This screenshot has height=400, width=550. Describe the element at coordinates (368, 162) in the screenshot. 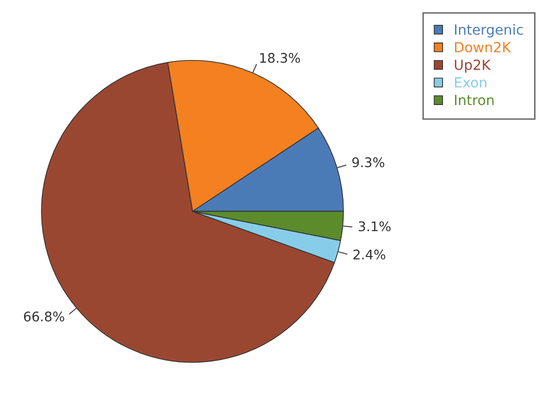

I see `data-label: 9.3%` at that location.